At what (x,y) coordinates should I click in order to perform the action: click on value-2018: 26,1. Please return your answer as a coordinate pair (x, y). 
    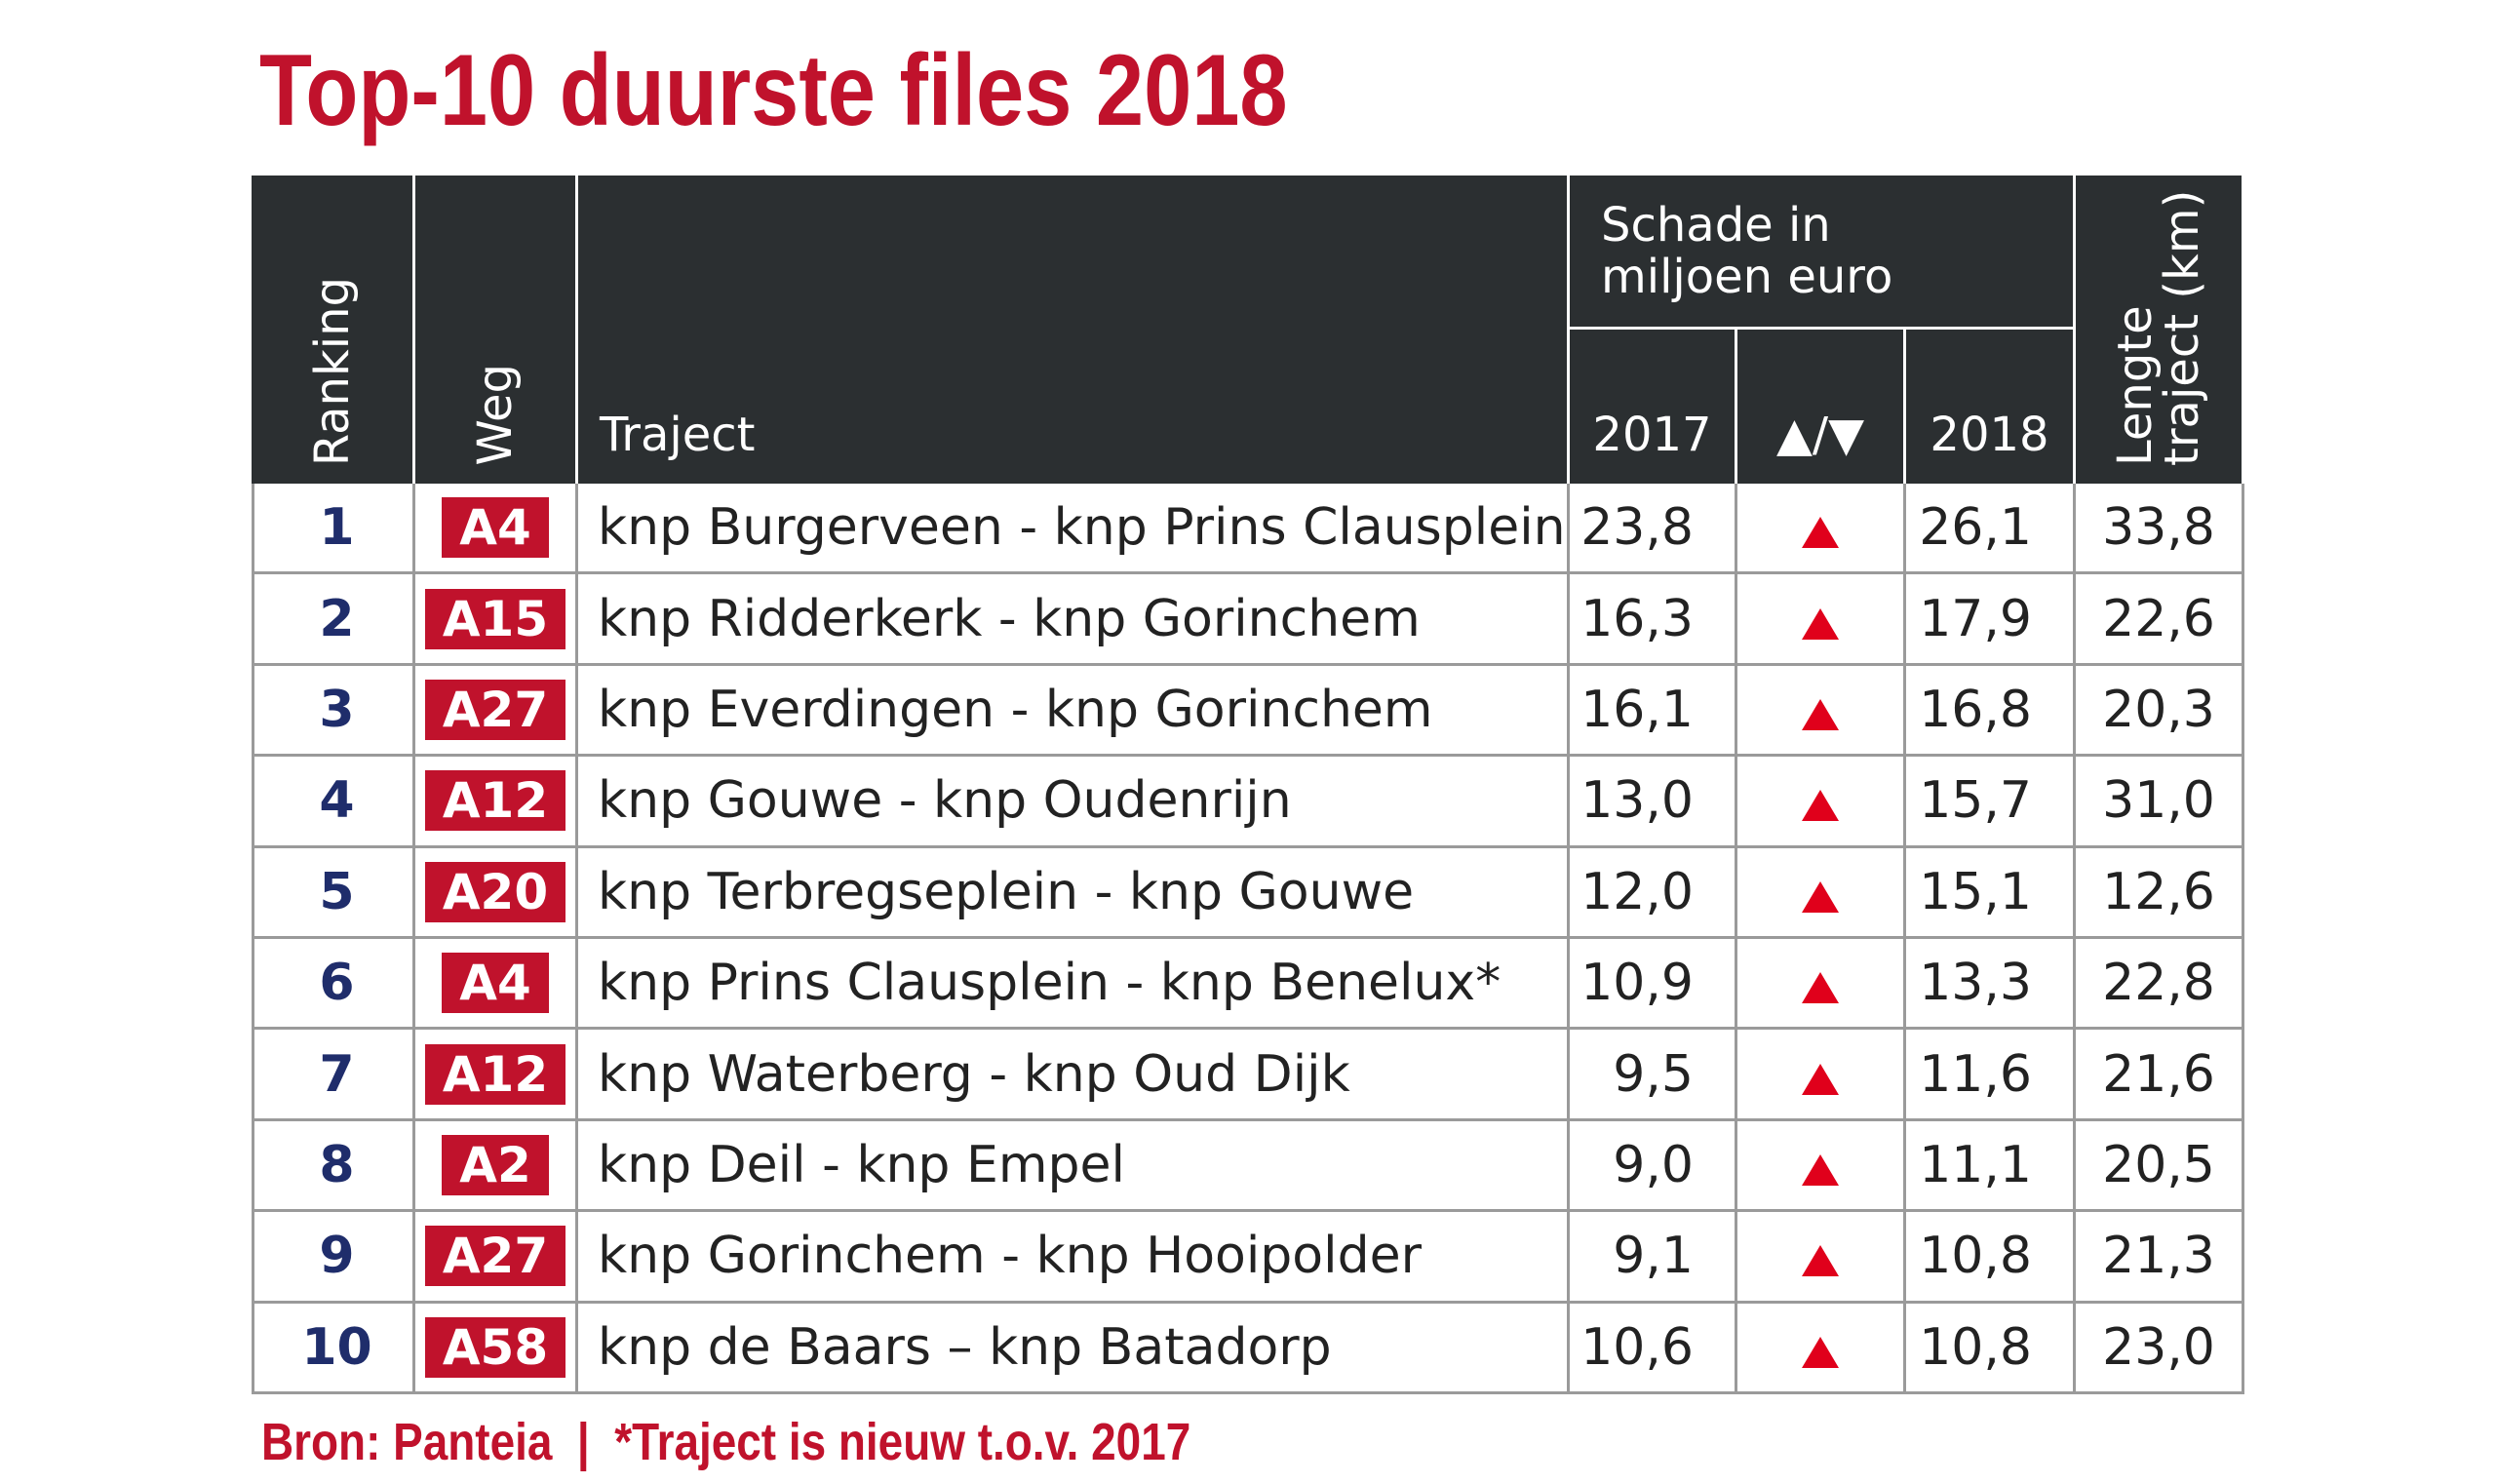
    Looking at the image, I should click on (1991, 529).